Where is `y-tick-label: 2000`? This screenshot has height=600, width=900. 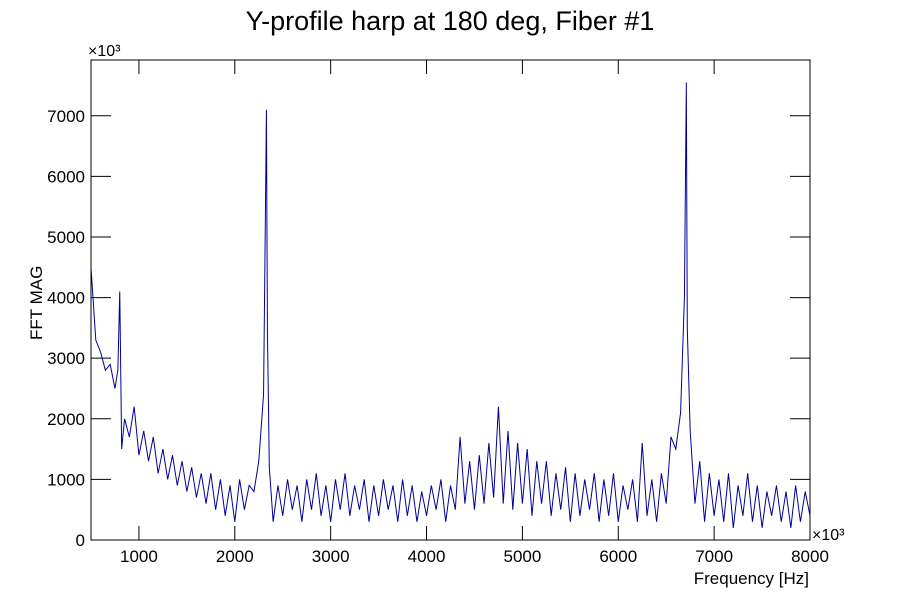
y-tick-label: 2000 is located at coordinates (66, 419).